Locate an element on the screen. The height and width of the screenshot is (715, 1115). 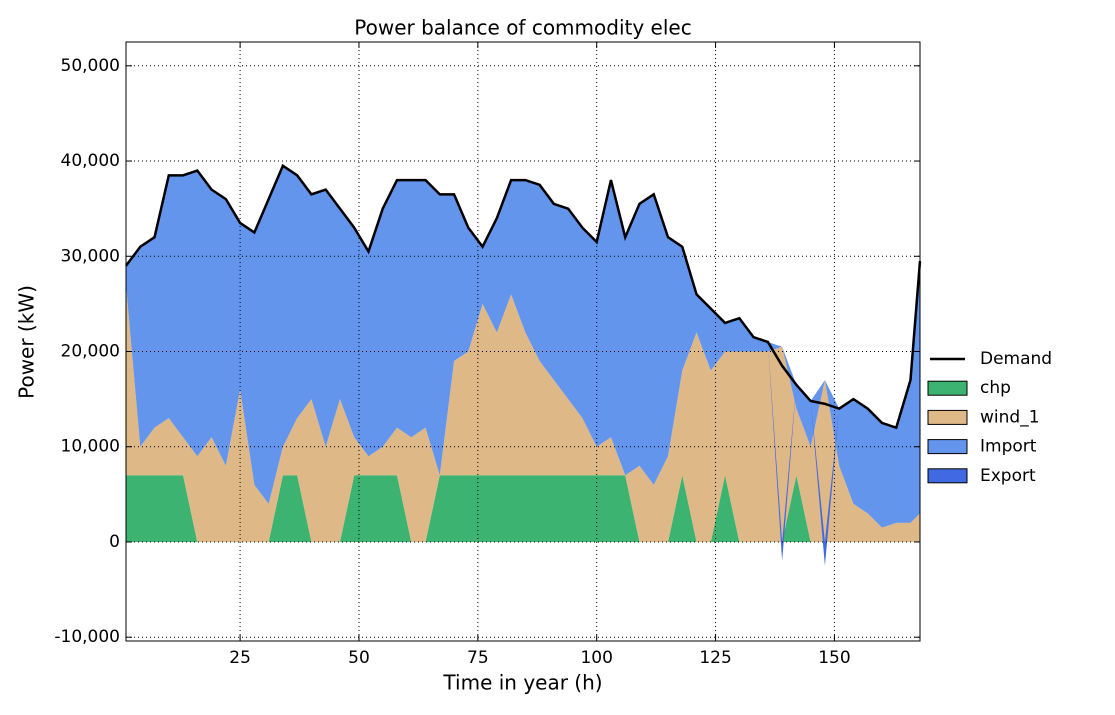
y-tick-label: 20,000 is located at coordinates (90, 351).